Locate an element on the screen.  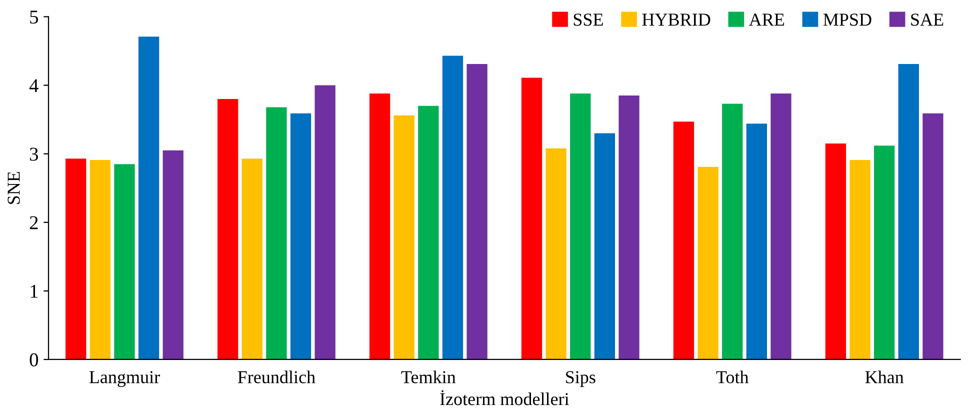
legend-label: SAE is located at coordinates (927, 20).